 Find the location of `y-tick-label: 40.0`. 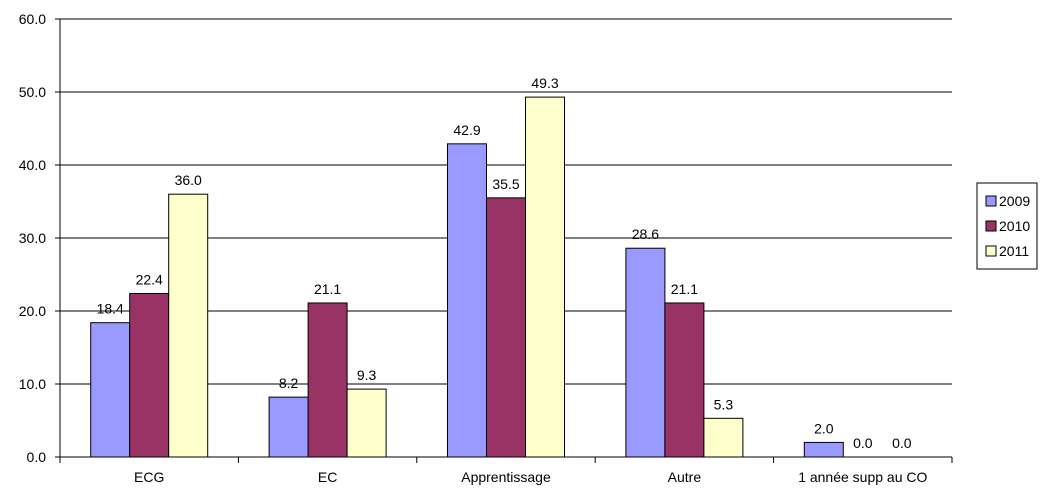

y-tick-label: 40.0 is located at coordinates (32, 165).